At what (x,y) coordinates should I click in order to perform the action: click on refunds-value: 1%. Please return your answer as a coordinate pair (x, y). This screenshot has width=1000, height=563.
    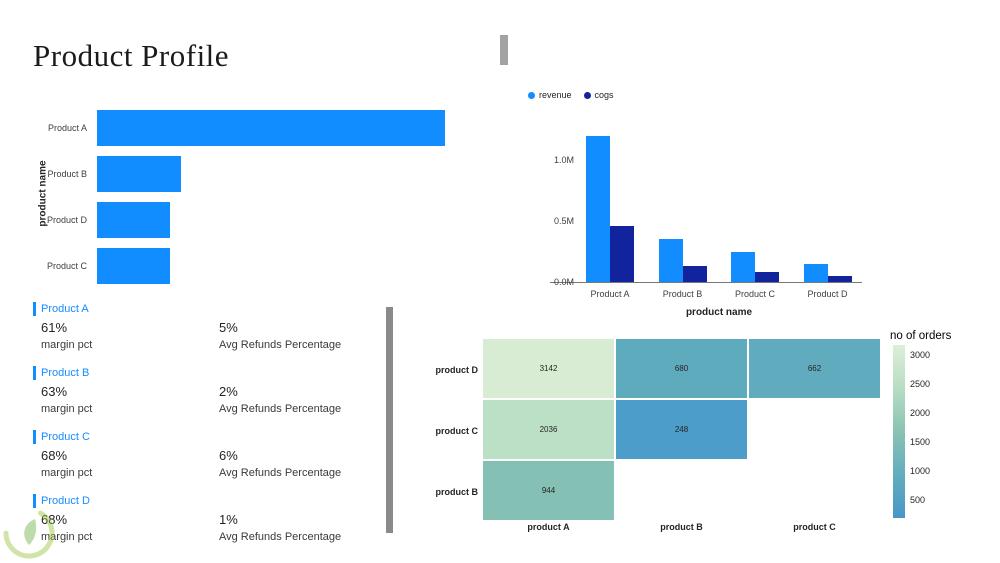
    Looking at the image, I should click on (228, 519).